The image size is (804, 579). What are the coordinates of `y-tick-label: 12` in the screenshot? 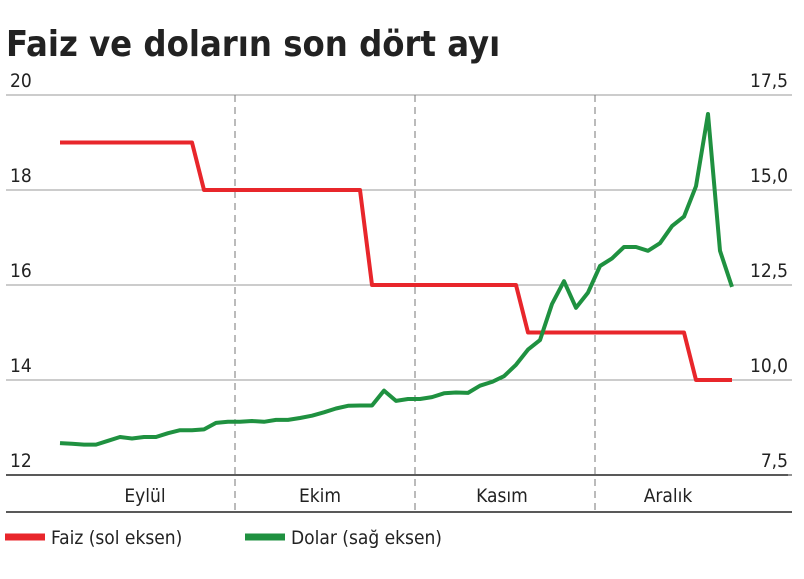 It's located at (21, 461).